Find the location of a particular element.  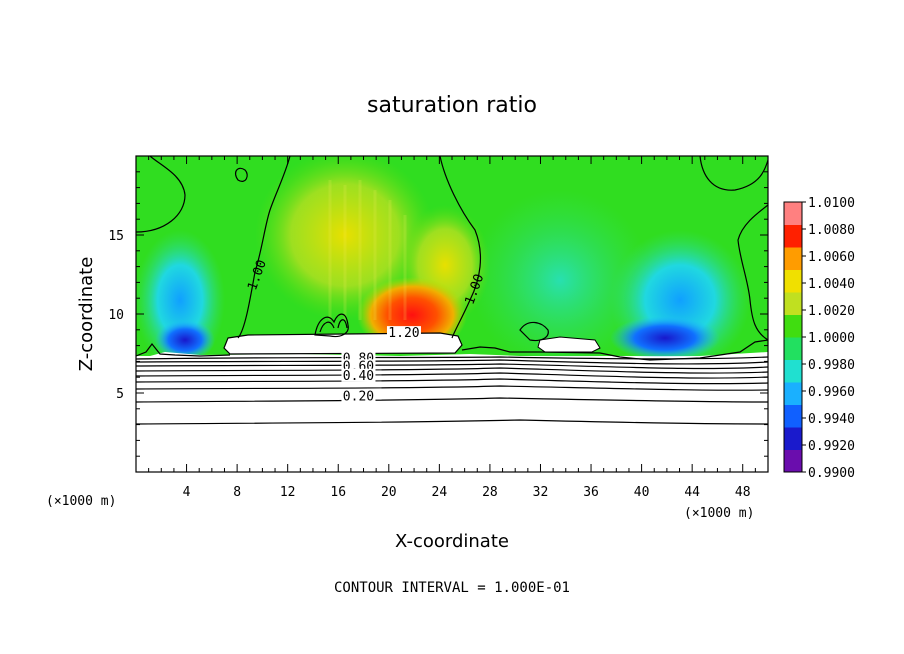

x-tick-label: 32 is located at coordinates (541, 492).